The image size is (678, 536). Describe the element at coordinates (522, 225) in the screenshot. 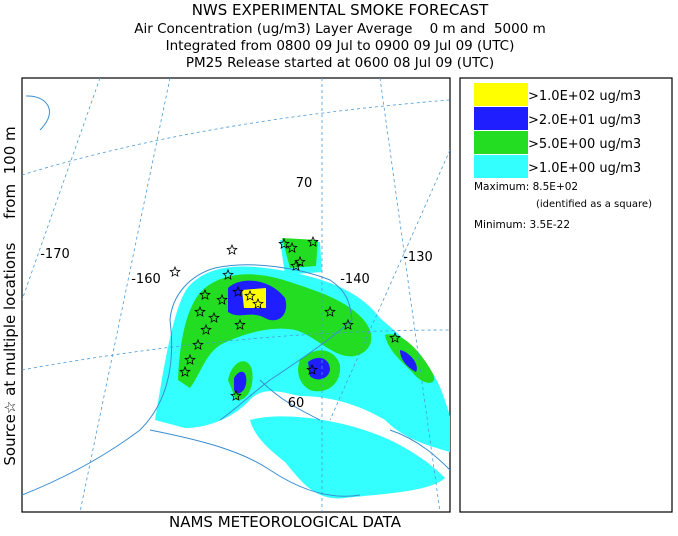

I see `minimum: Minimum: 3.5E-22` at that location.